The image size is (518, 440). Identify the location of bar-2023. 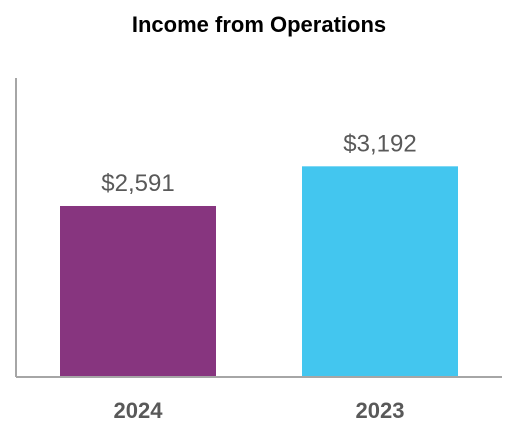
(380, 271).